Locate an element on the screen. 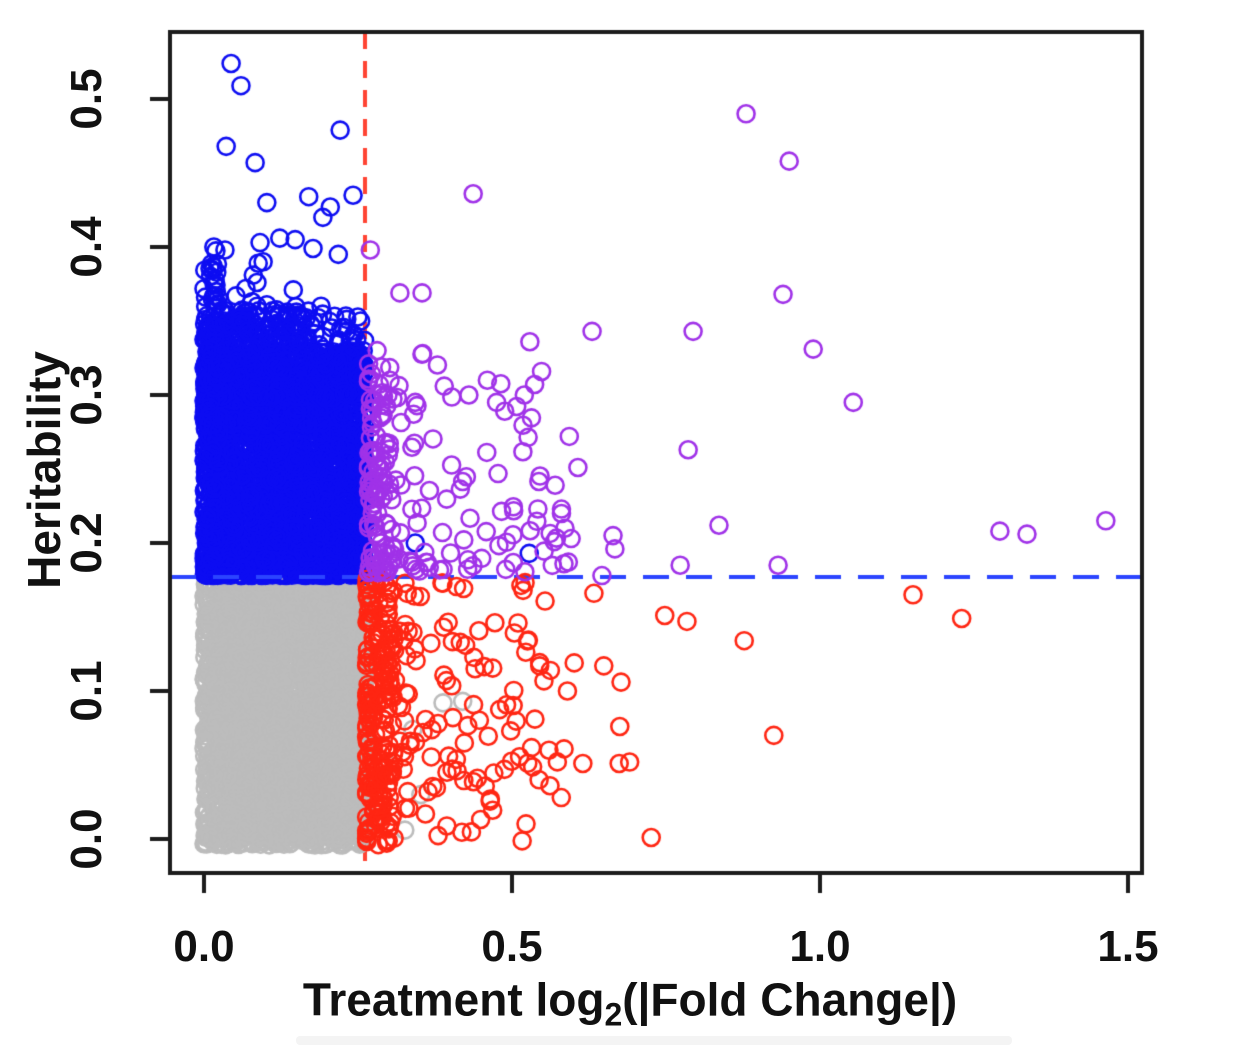  y-tick-label: 0.0 is located at coordinates (86, 839).